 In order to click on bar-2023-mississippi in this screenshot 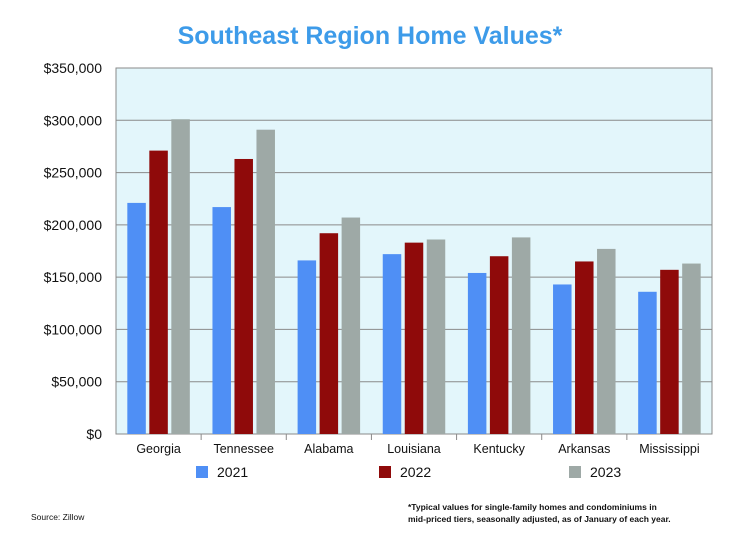, I will do `click(691, 348)`.